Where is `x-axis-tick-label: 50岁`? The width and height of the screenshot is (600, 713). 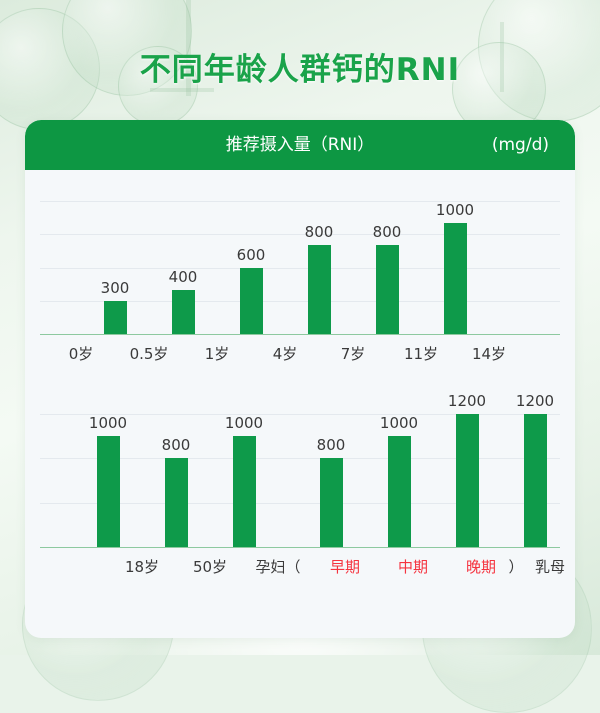 x-axis-tick-label: 50岁 is located at coordinates (210, 567).